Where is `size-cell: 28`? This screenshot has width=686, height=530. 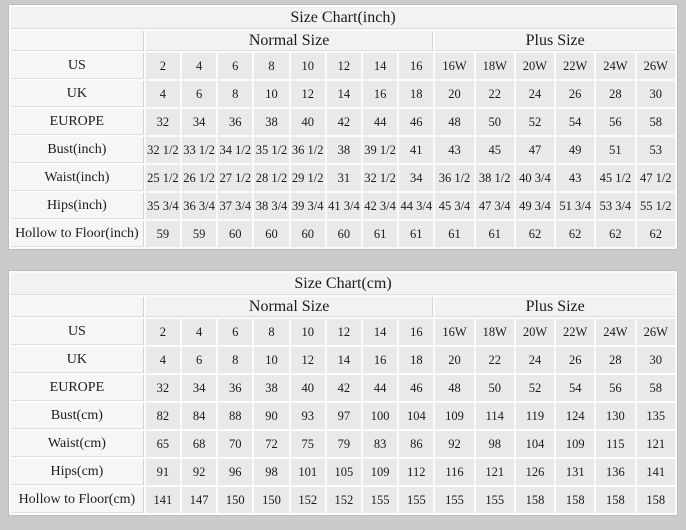 size-cell: 28 is located at coordinates (615, 360).